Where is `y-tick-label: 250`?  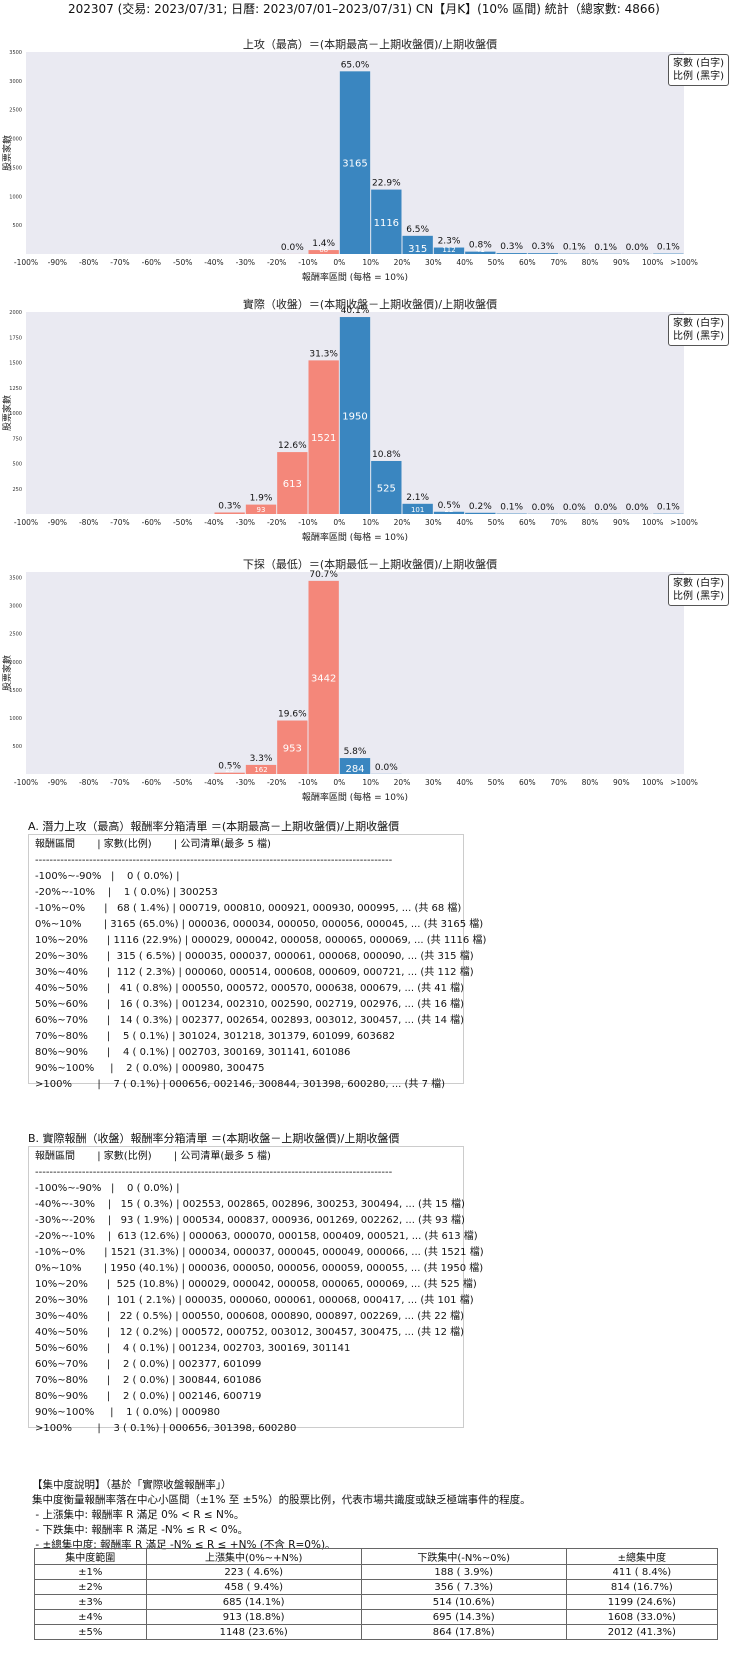 y-tick-label: 250 is located at coordinates (17, 490).